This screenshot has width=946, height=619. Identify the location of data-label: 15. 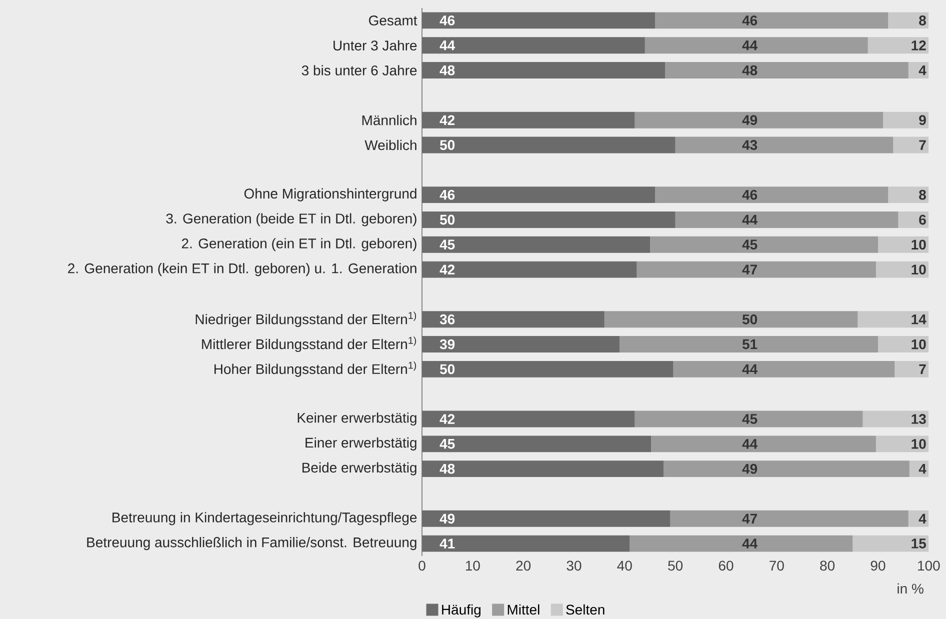
(919, 543).